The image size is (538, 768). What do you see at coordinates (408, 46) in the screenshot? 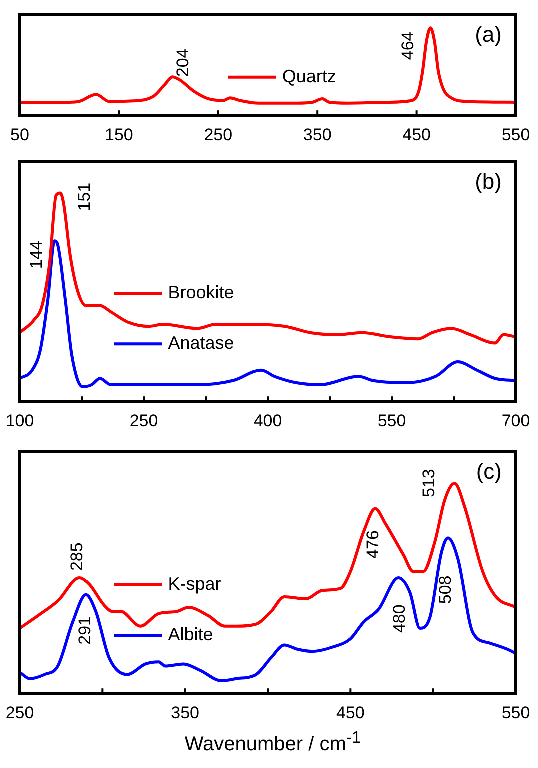
I see `annotation: 464` at bounding box center [408, 46].